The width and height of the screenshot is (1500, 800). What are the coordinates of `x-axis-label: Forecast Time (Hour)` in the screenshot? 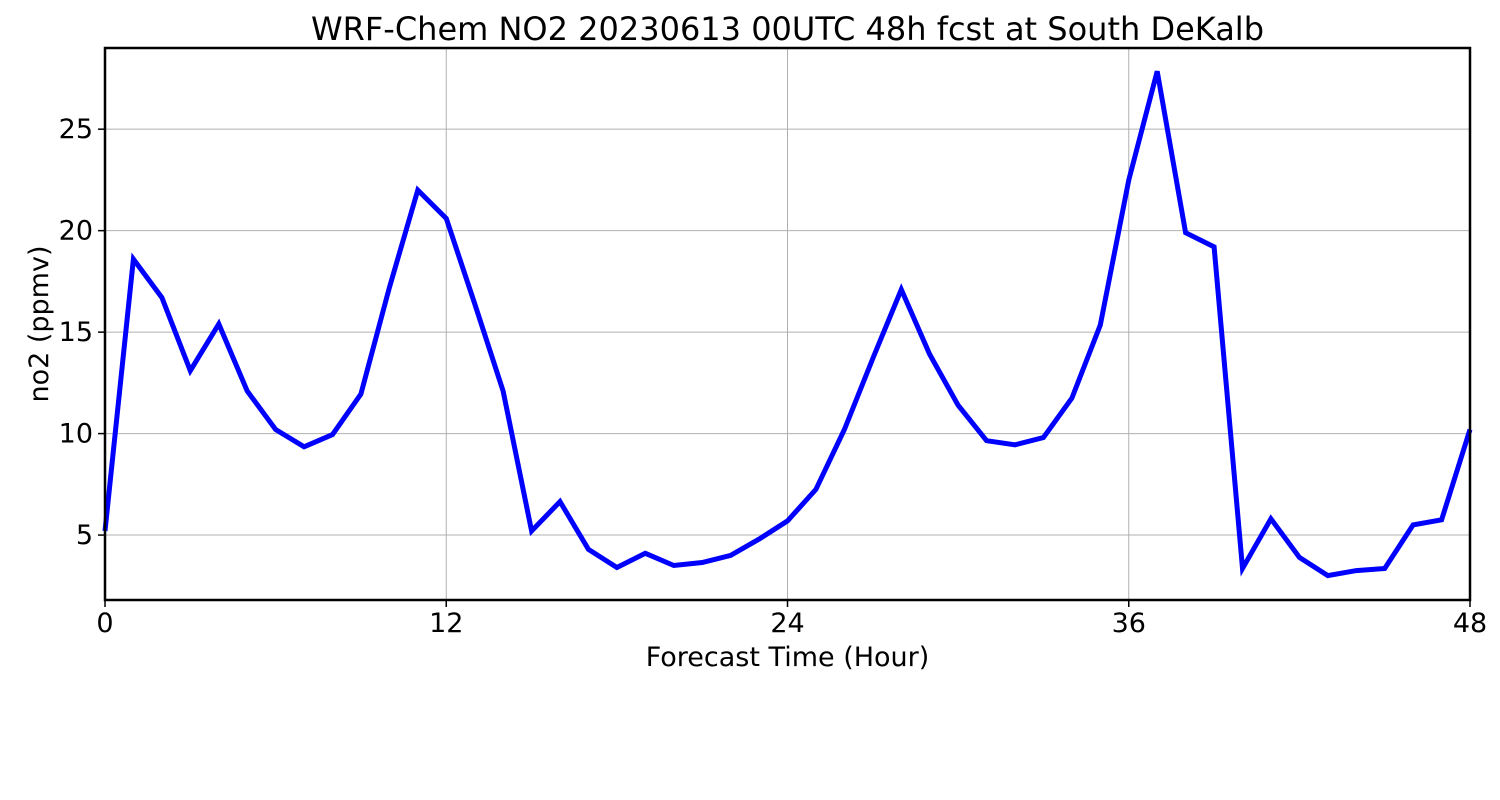 It's located at (788, 657).